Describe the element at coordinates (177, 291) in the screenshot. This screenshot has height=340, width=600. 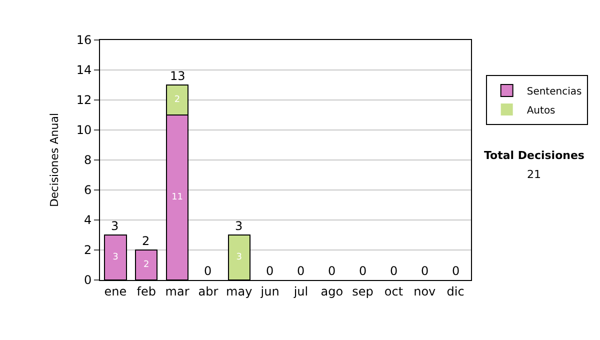
I see `x-tick-label: mar` at that location.